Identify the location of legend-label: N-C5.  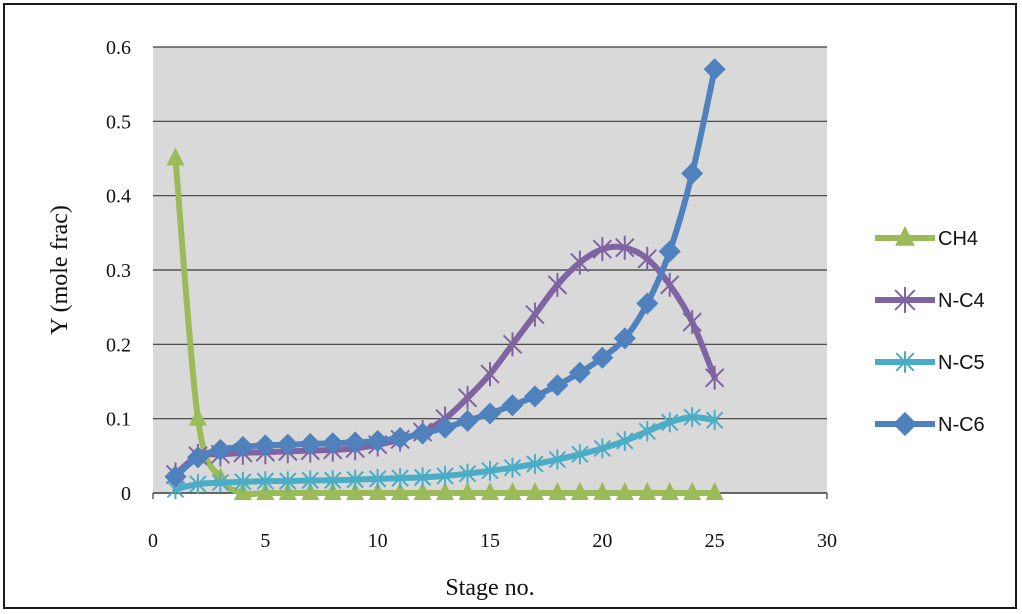
(961, 363).